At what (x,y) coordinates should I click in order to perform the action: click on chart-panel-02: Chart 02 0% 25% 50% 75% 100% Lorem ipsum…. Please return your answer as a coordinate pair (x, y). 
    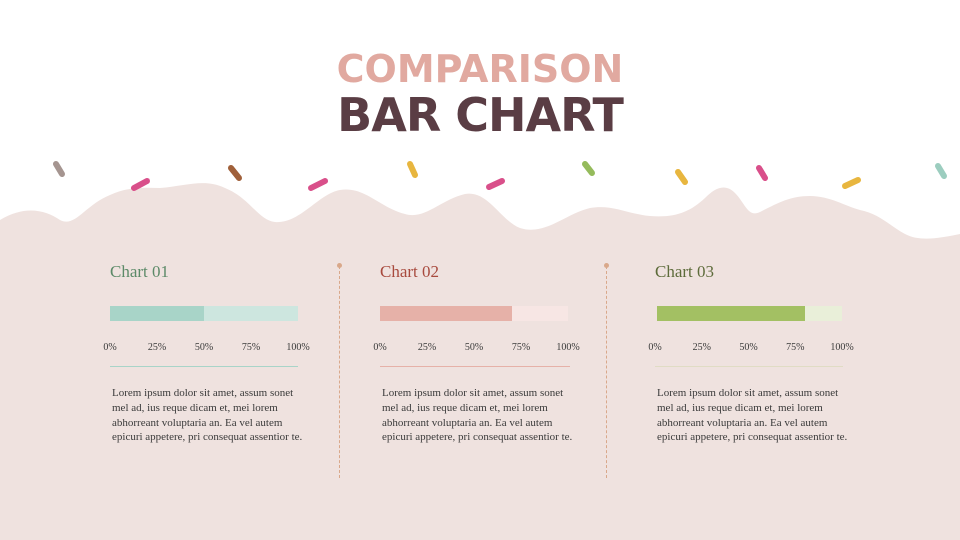
    Looking at the image, I should click on (476, 352).